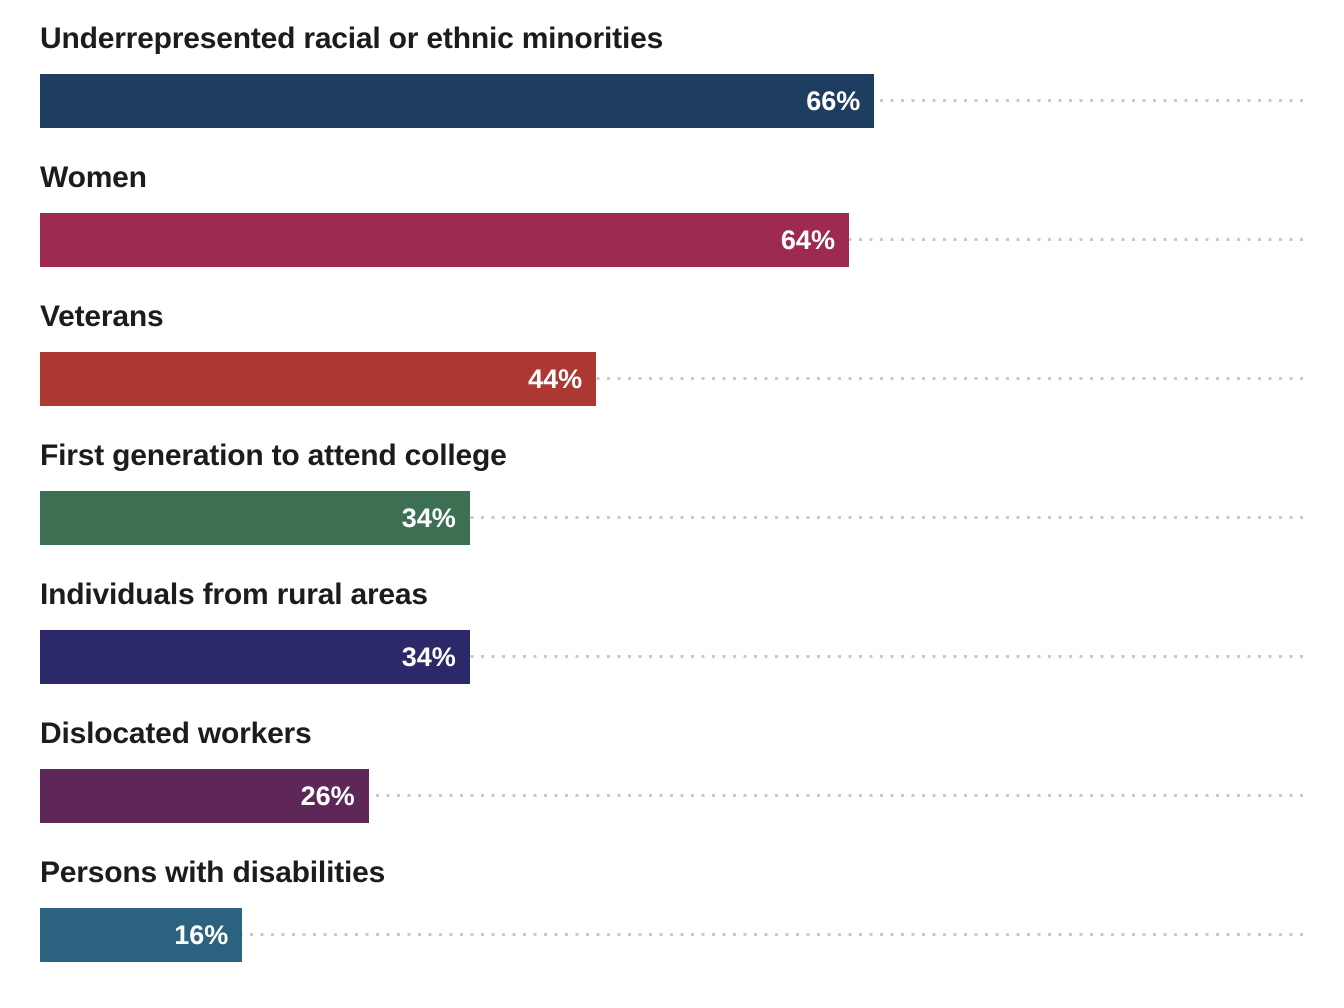  Describe the element at coordinates (833, 100) in the screenshot. I see `bar-value-label: 66%` at that location.